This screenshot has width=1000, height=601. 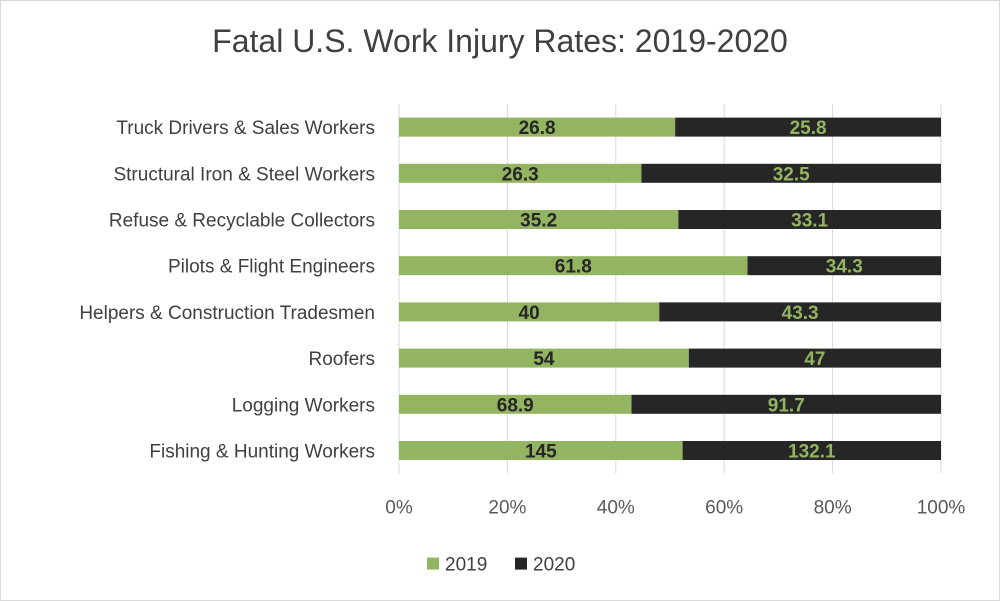 What do you see at coordinates (262, 452) in the screenshot?
I see `category-label: Fishing & Hunting Workers` at bounding box center [262, 452].